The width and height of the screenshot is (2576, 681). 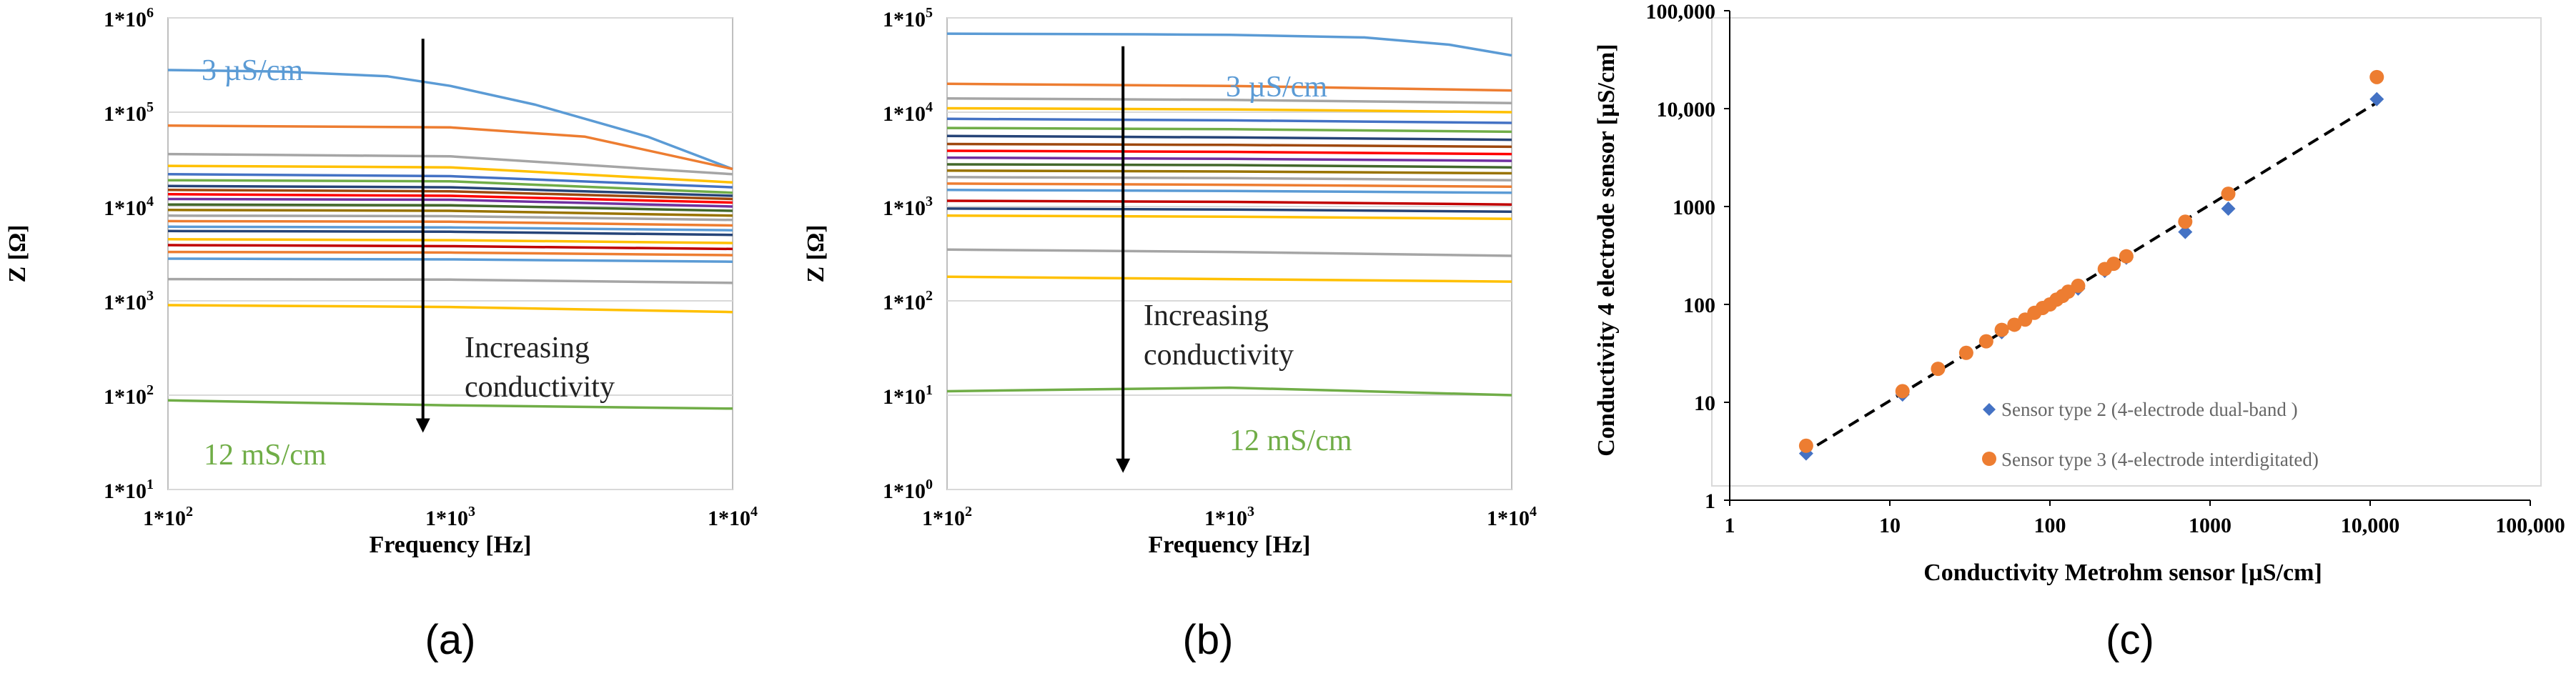 What do you see at coordinates (1123, 465) in the screenshot?
I see `panel-b-arrow-head` at bounding box center [1123, 465].